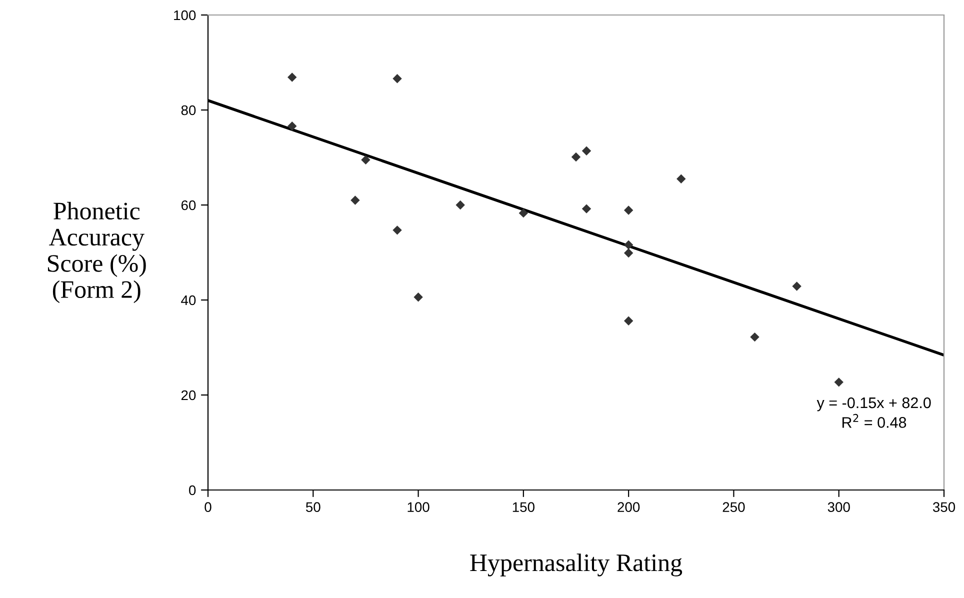 The width and height of the screenshot is (964, 598). I want to click on x-tick-label: 100, so click(419, 507).